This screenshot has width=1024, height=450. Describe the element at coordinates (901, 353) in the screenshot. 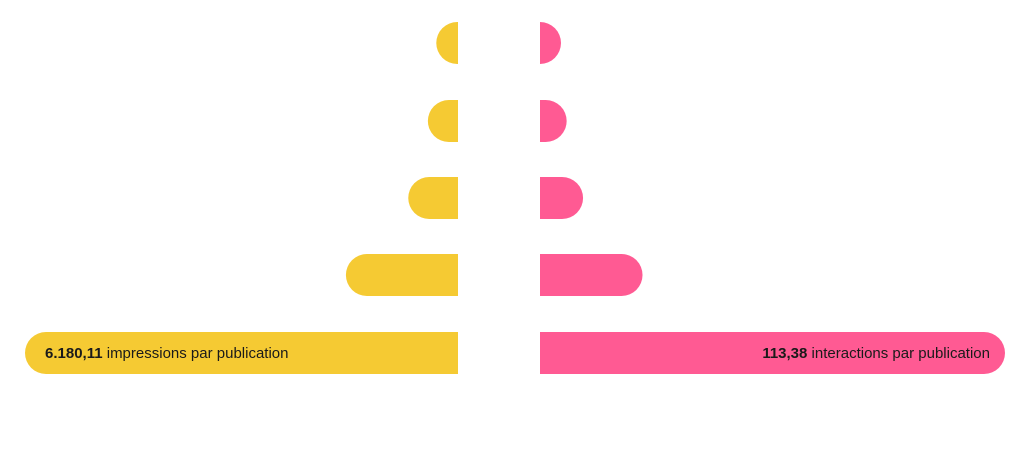

I see `interactions-unit-text: interactions par publication` at that location.